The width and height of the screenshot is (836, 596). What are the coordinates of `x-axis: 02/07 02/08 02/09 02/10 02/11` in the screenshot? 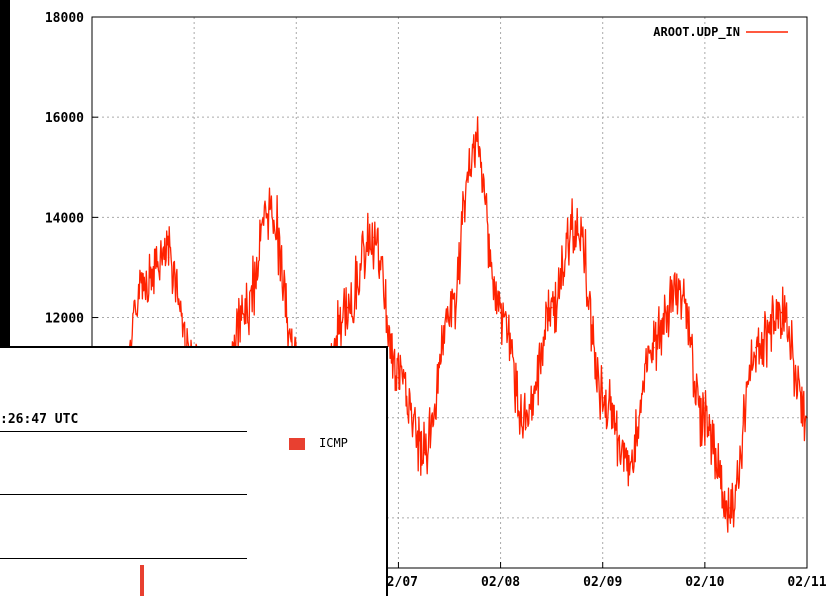 It's located at (603, 576).